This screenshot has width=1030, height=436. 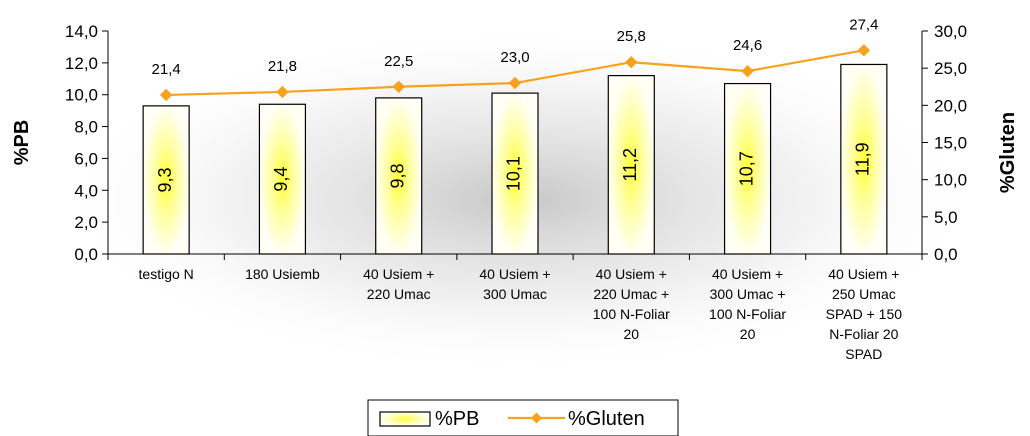 What do you see at coordinates (86, 127) in the screenshot?
I see `y-tick-label-left: 8,0` at bounding box center [86, 127].